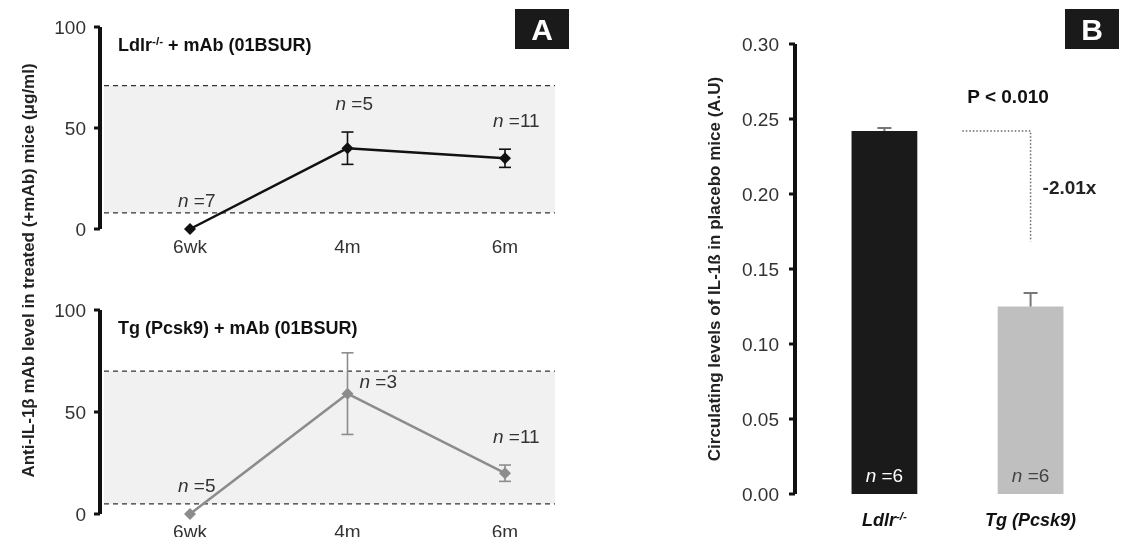  I want to click on annotation: B, so click(1092, 29).